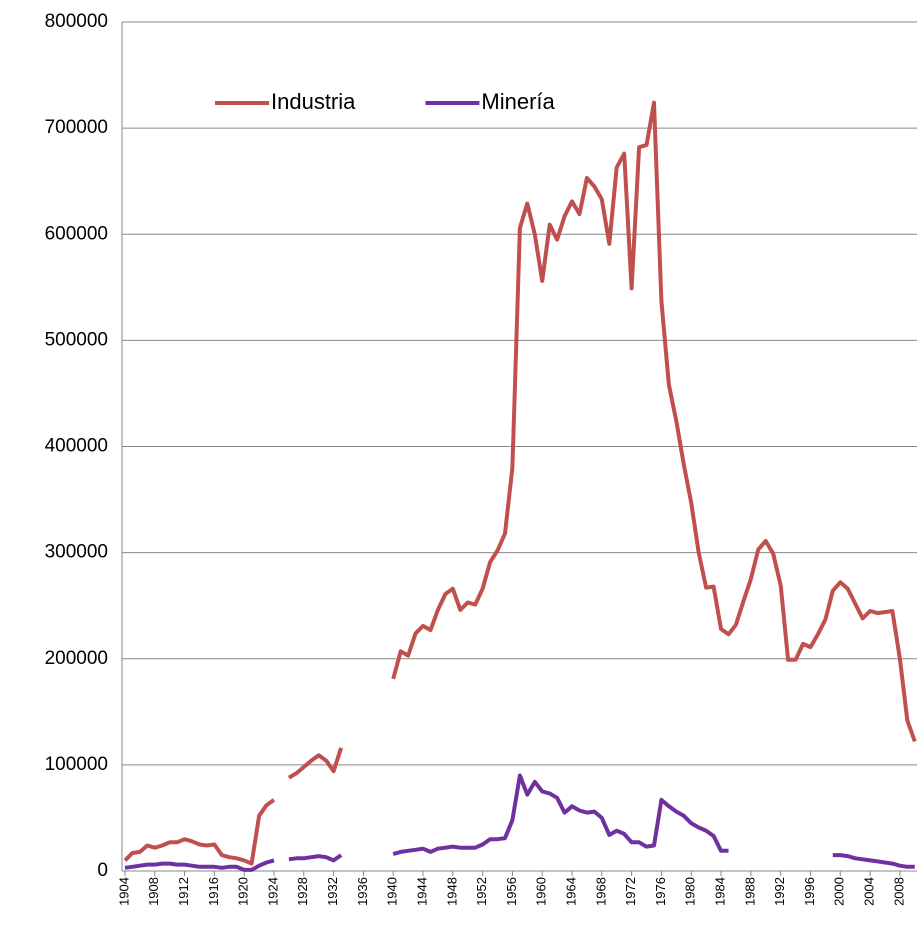  Describe the element at coordinates (541, 891) in the screenshot. I see `x-tick-label: 1960` at that location.